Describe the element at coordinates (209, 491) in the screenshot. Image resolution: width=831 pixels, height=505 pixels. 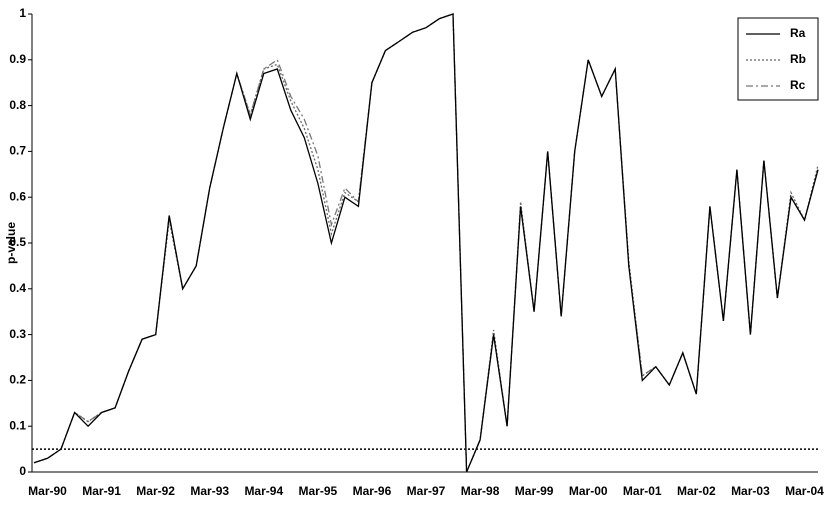
I see `x-tick-label: Mar-93` at that location.